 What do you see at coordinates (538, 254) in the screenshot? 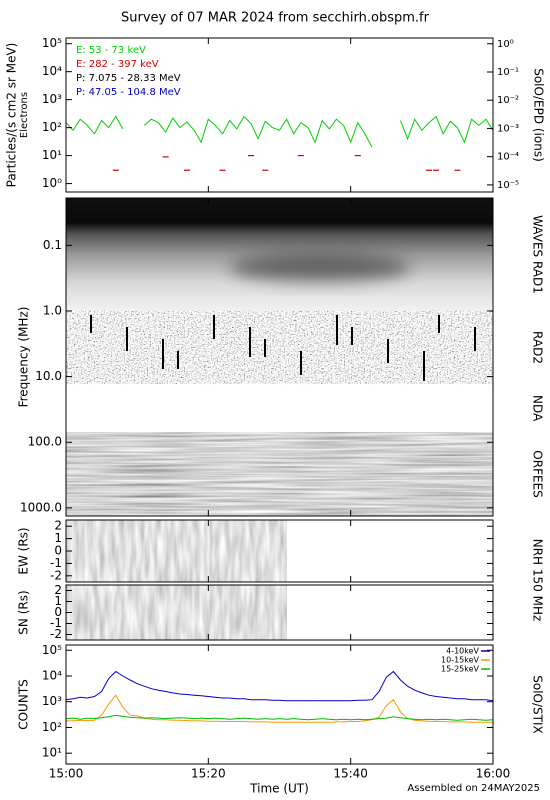
I see `instrument-label: WAVES RAD1` at bounding box center [538, 254].